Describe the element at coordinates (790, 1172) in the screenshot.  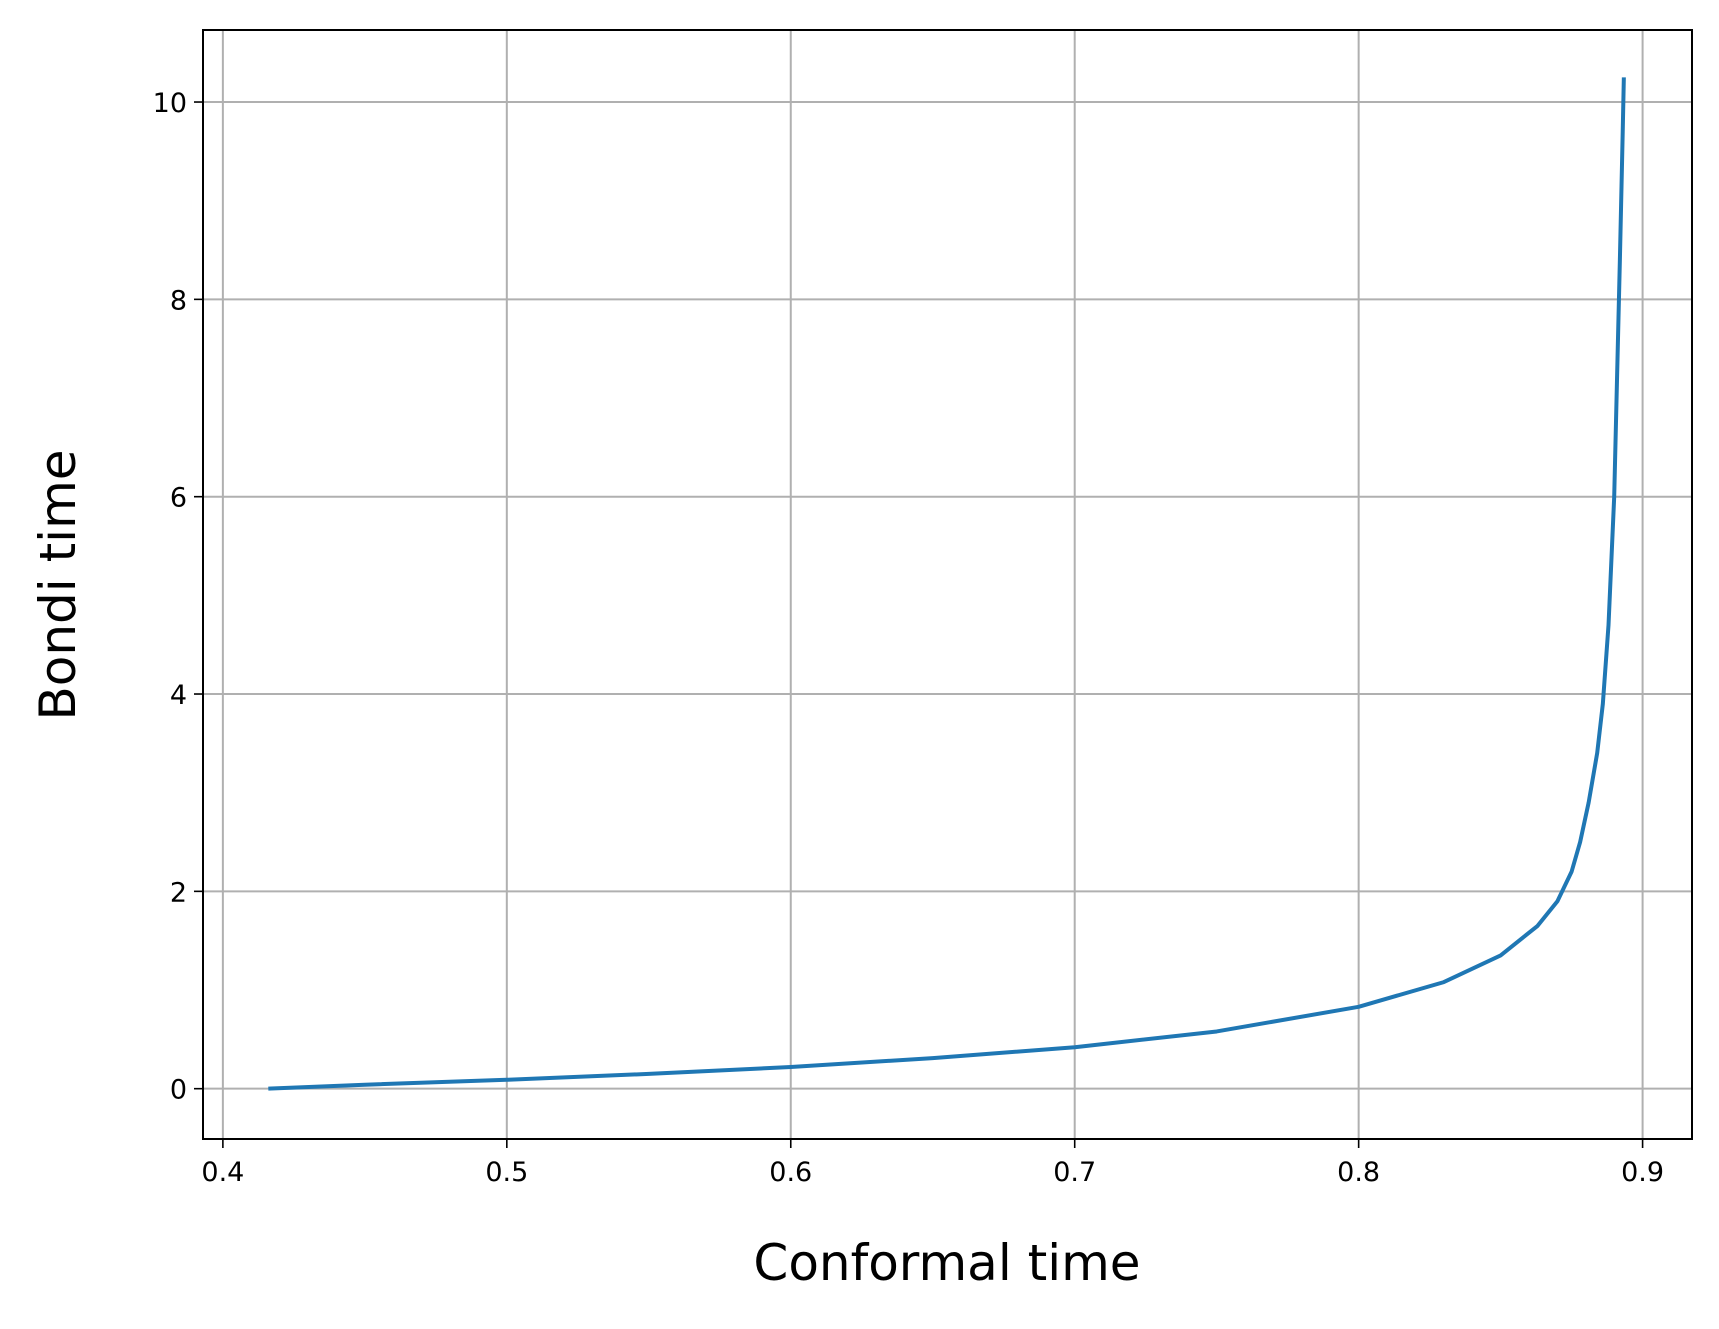
I see `x-tick-label: 0.6` at that location.